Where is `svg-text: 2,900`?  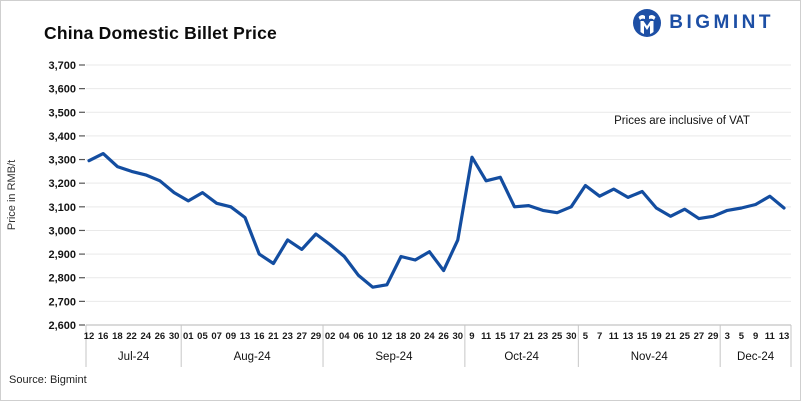
svg-text: 2,900 is located at coordinates (62, 255).